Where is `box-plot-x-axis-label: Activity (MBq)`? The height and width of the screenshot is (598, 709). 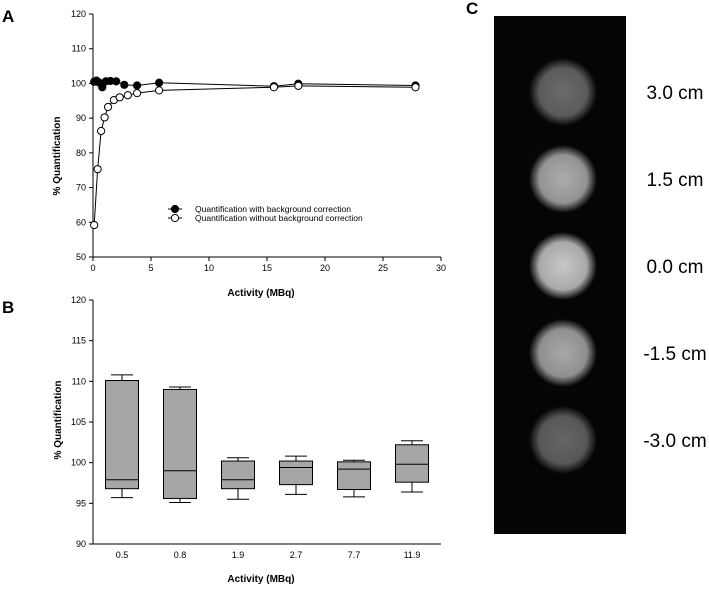
box-plot-x-axis-label: Activity (MBq) is located at coordinates (260, 579).